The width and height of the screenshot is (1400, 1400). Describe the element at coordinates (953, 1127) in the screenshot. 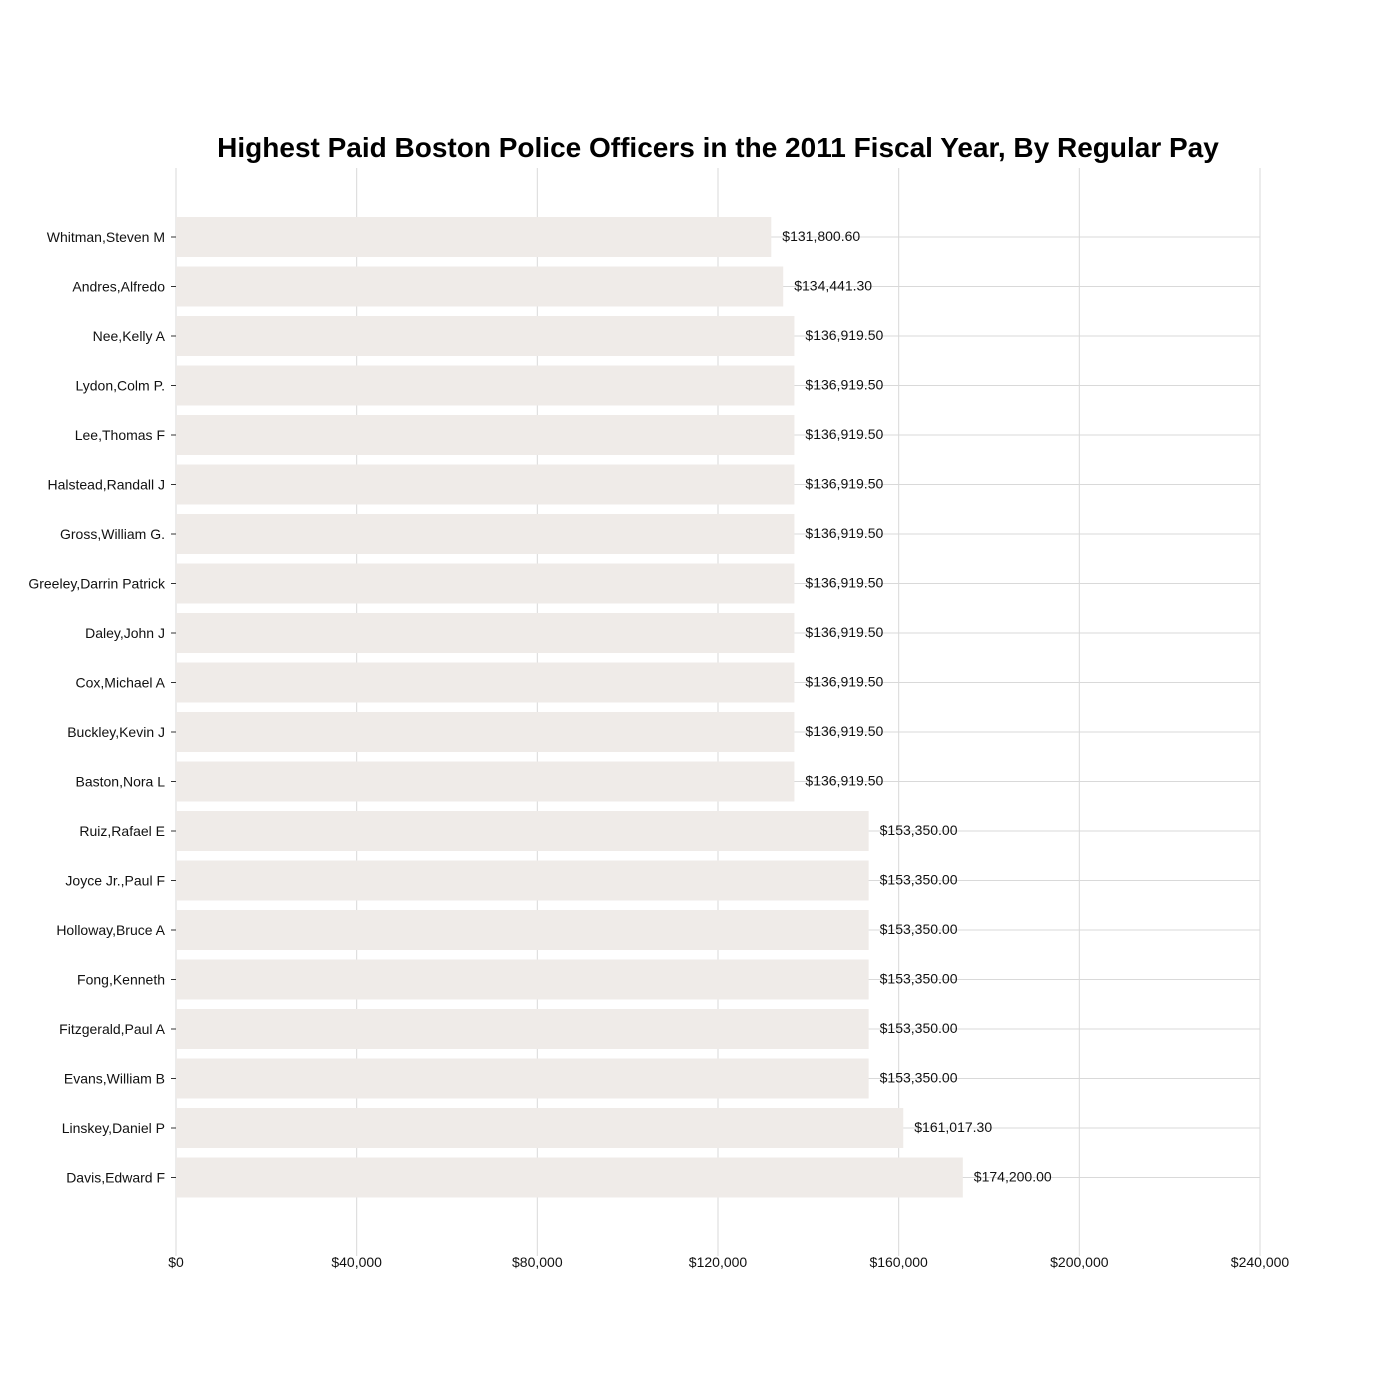

I see `value-label: $161,017.30` at that location.